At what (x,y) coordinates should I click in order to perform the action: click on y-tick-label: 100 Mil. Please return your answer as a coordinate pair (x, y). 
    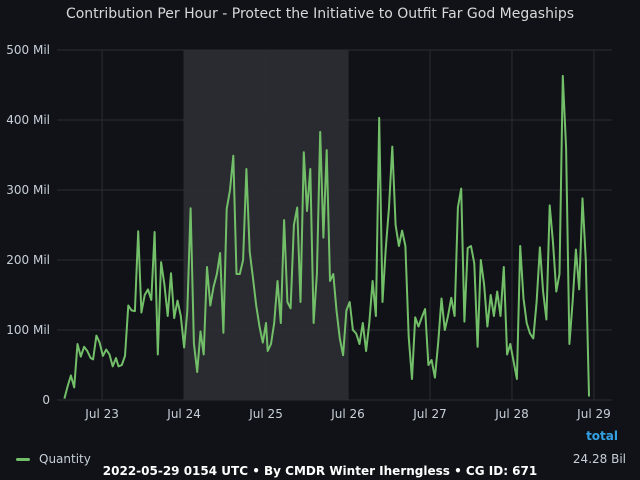
    Looking at the image, I should click on (28, 330).